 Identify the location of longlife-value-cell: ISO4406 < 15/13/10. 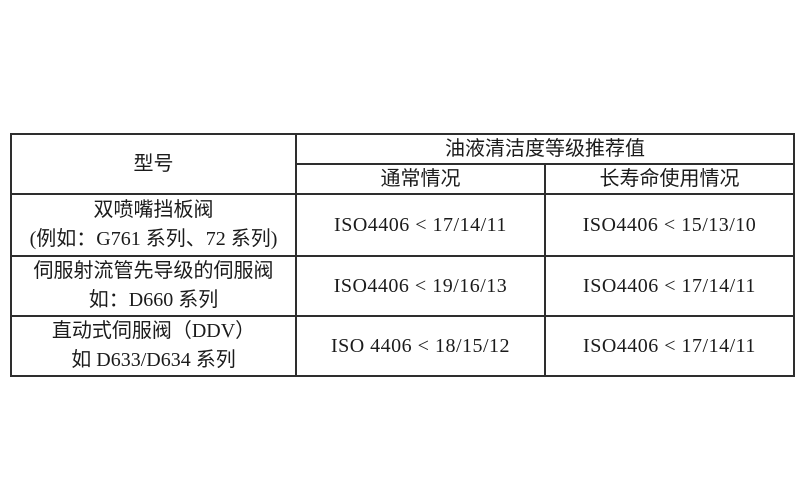
(669, 225).